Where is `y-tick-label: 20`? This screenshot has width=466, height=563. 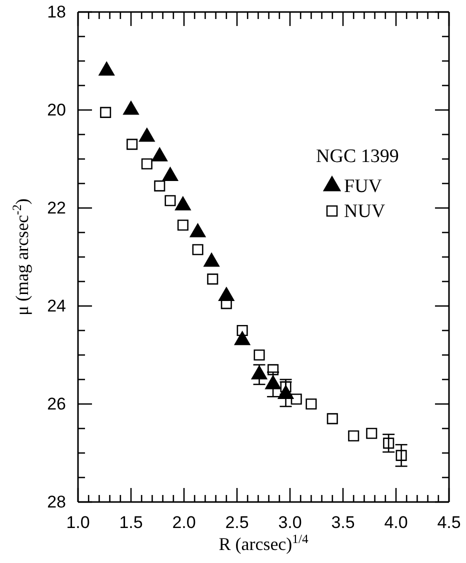
y-tick-label: 20 is located at coordinates (56, 110).